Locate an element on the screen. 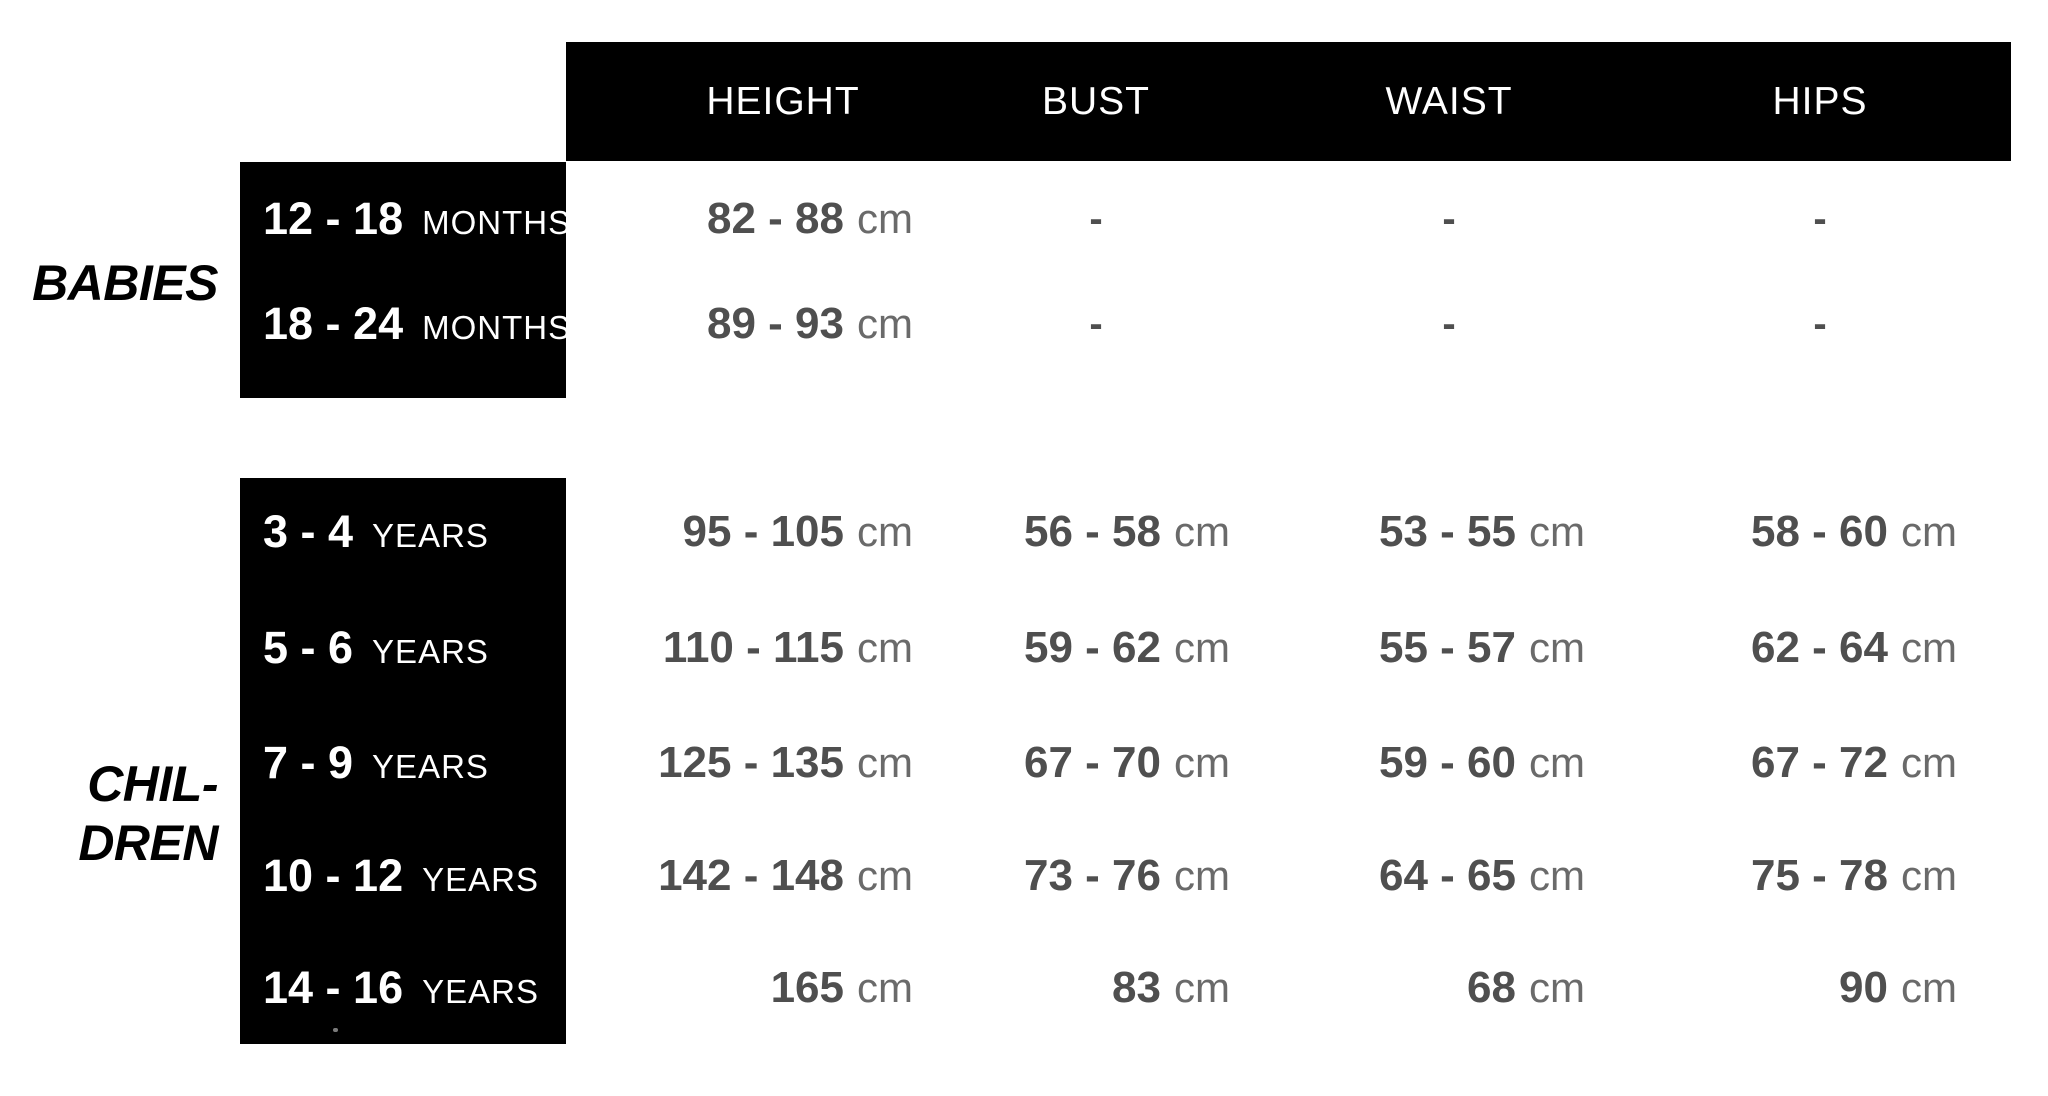  value-number: 67 - 70 is located at coordinates (1092, 762).